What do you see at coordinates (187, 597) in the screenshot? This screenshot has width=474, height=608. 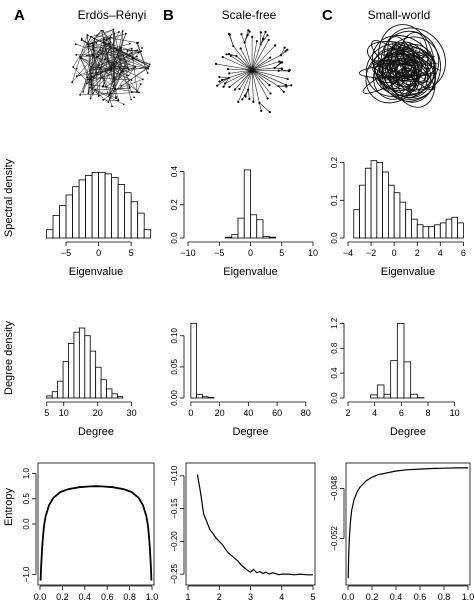 I see `x-tick-label: 1` at bounding box center [187, 597].